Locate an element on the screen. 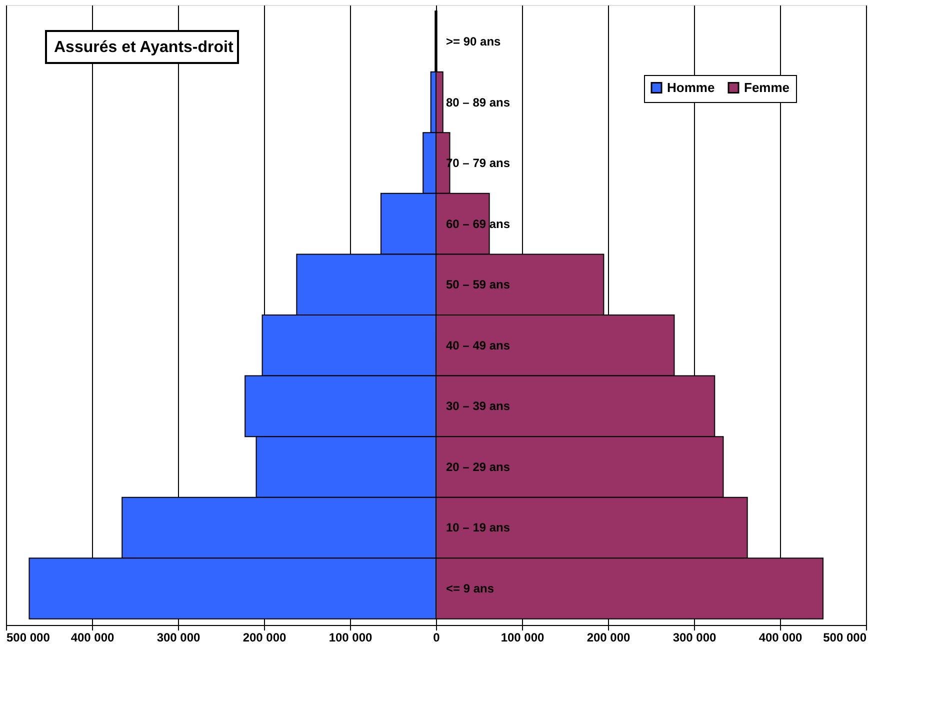 This screenshot has width=938, height=710. y-tick-label: 80 – 89 ans is located at coordinates (478, 102).